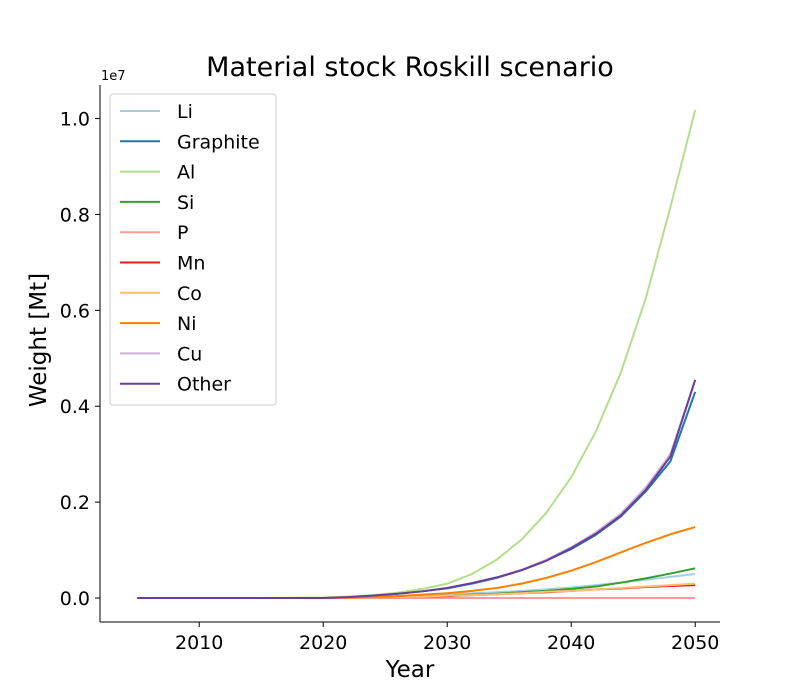 This screenshot has width=800, height=700. Describe the element at coordinates (185, 203) in the screenshot. I see `legend-label: Si` at that location.